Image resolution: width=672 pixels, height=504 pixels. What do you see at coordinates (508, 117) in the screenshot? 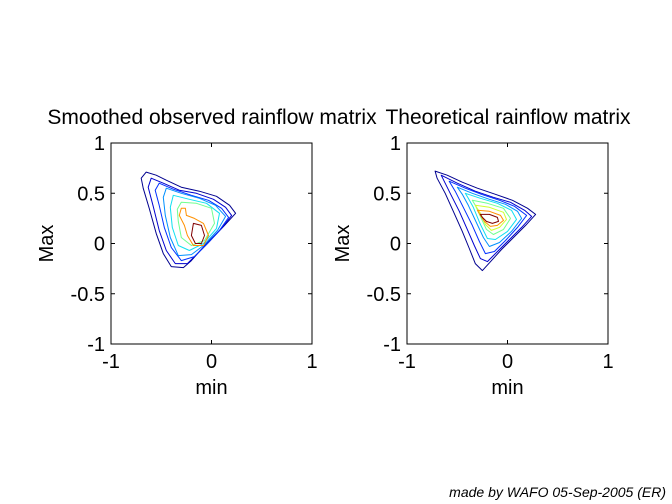
I see `chart-title: Theoretical rainflow matrix` at bounding box center [508, 117].